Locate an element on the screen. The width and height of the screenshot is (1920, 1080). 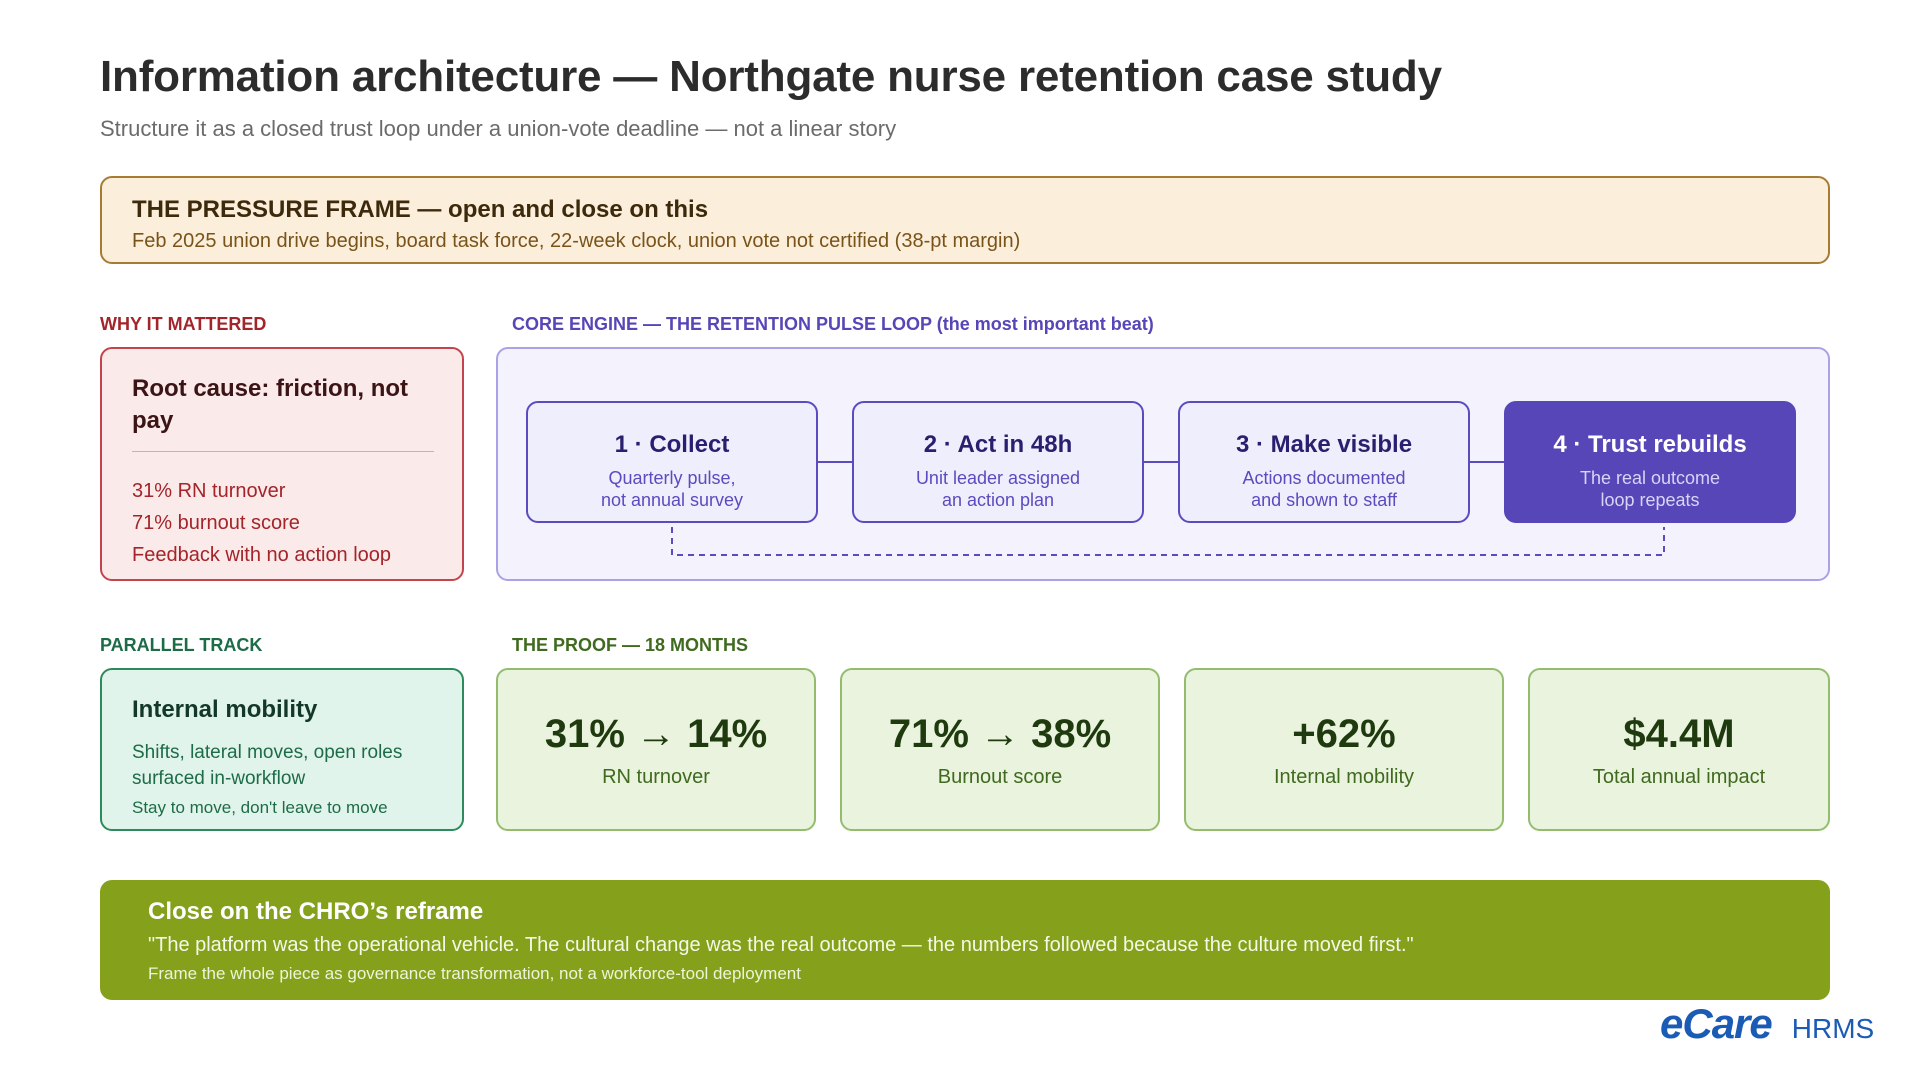
loop-step-title: 2 · Act in 48h is located at coordinates (998, 444).